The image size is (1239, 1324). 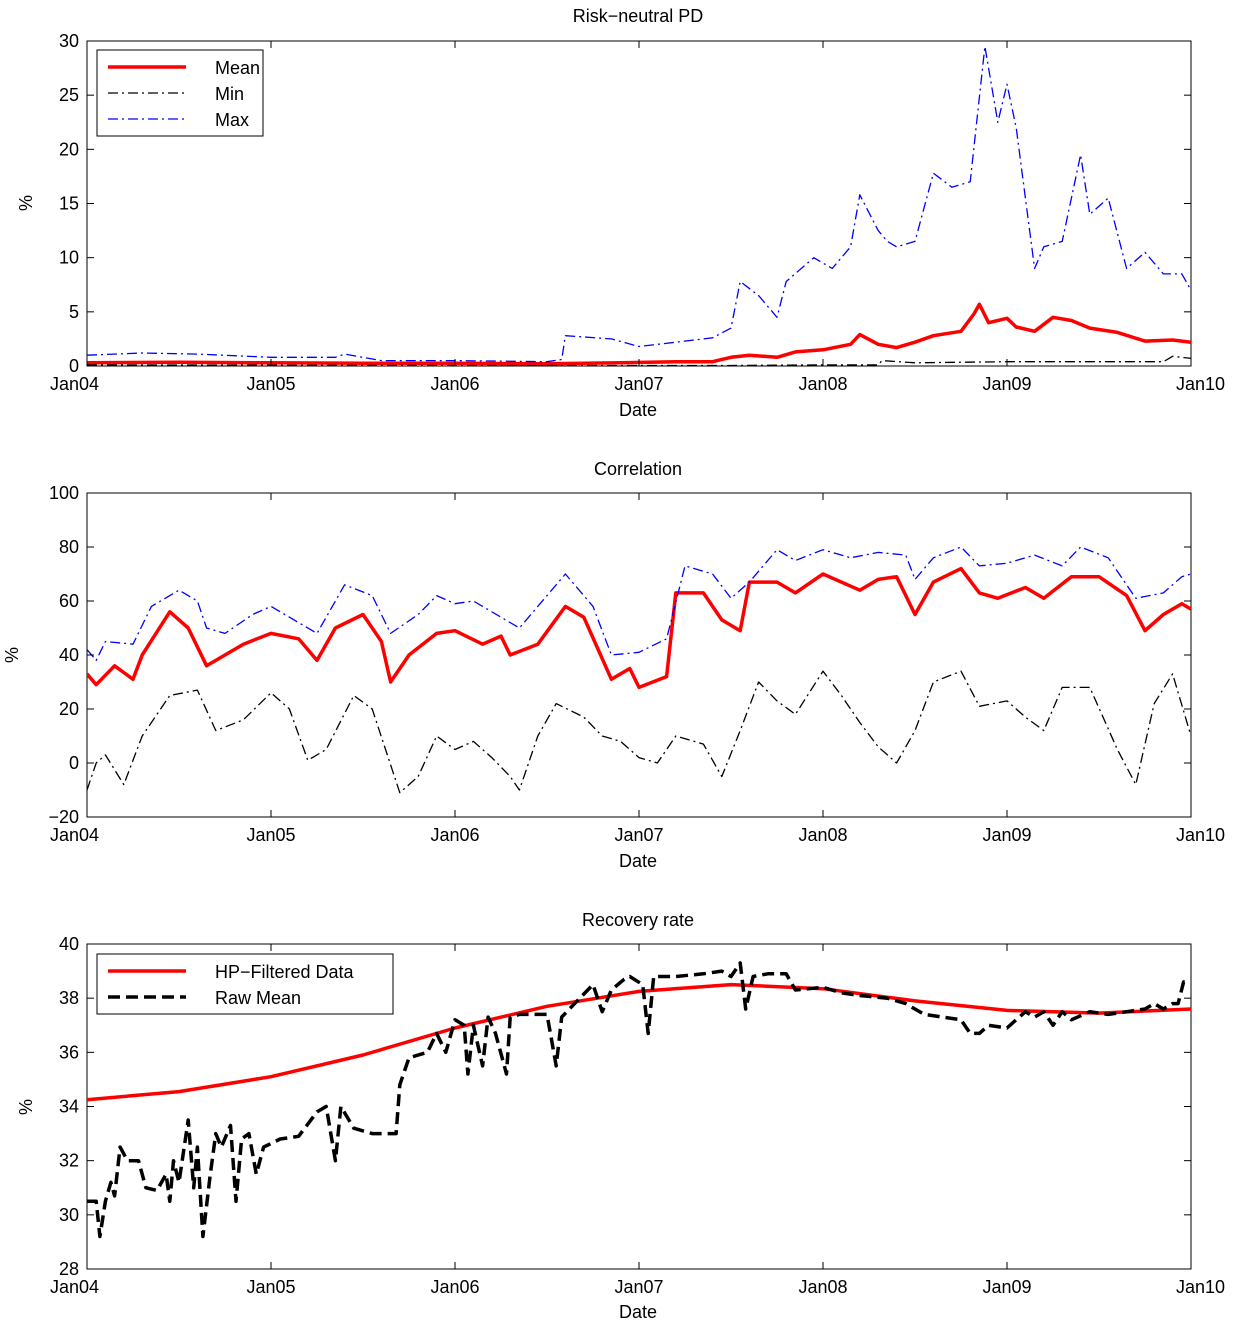 I want to click on chart-title: Correlation, so click(x=638, y=469).